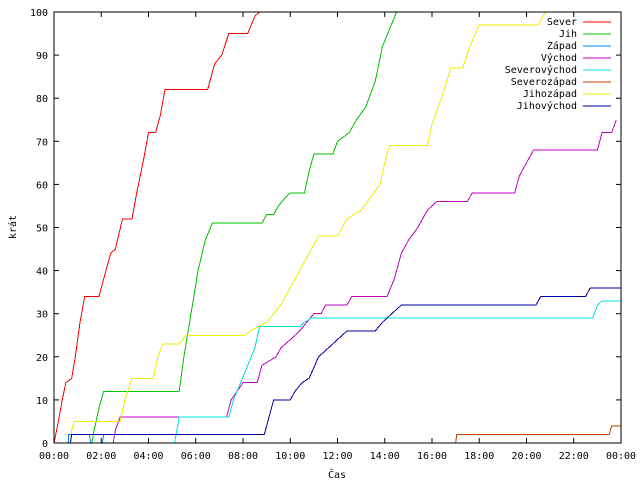 The image size is (640, 480). What do you see at coordinates (243, 456) in the screenshot?
I see `x-tick-label: 08:00` at bounding box center [243, 456].